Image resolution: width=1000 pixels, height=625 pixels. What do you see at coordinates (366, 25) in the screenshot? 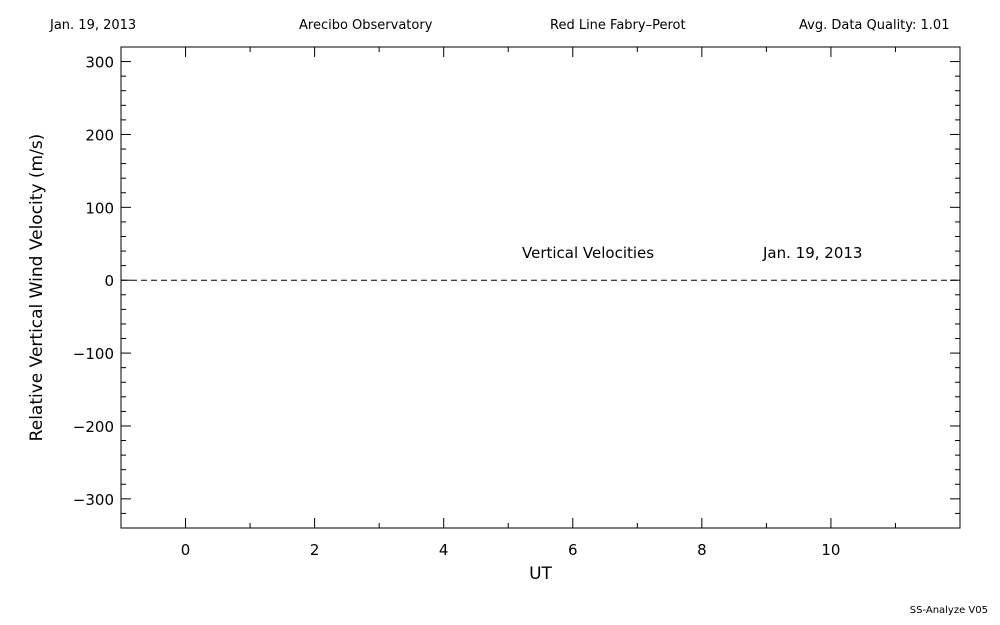
I see `header-site: Arecibo Observatory` at bounding box center [366, 25].